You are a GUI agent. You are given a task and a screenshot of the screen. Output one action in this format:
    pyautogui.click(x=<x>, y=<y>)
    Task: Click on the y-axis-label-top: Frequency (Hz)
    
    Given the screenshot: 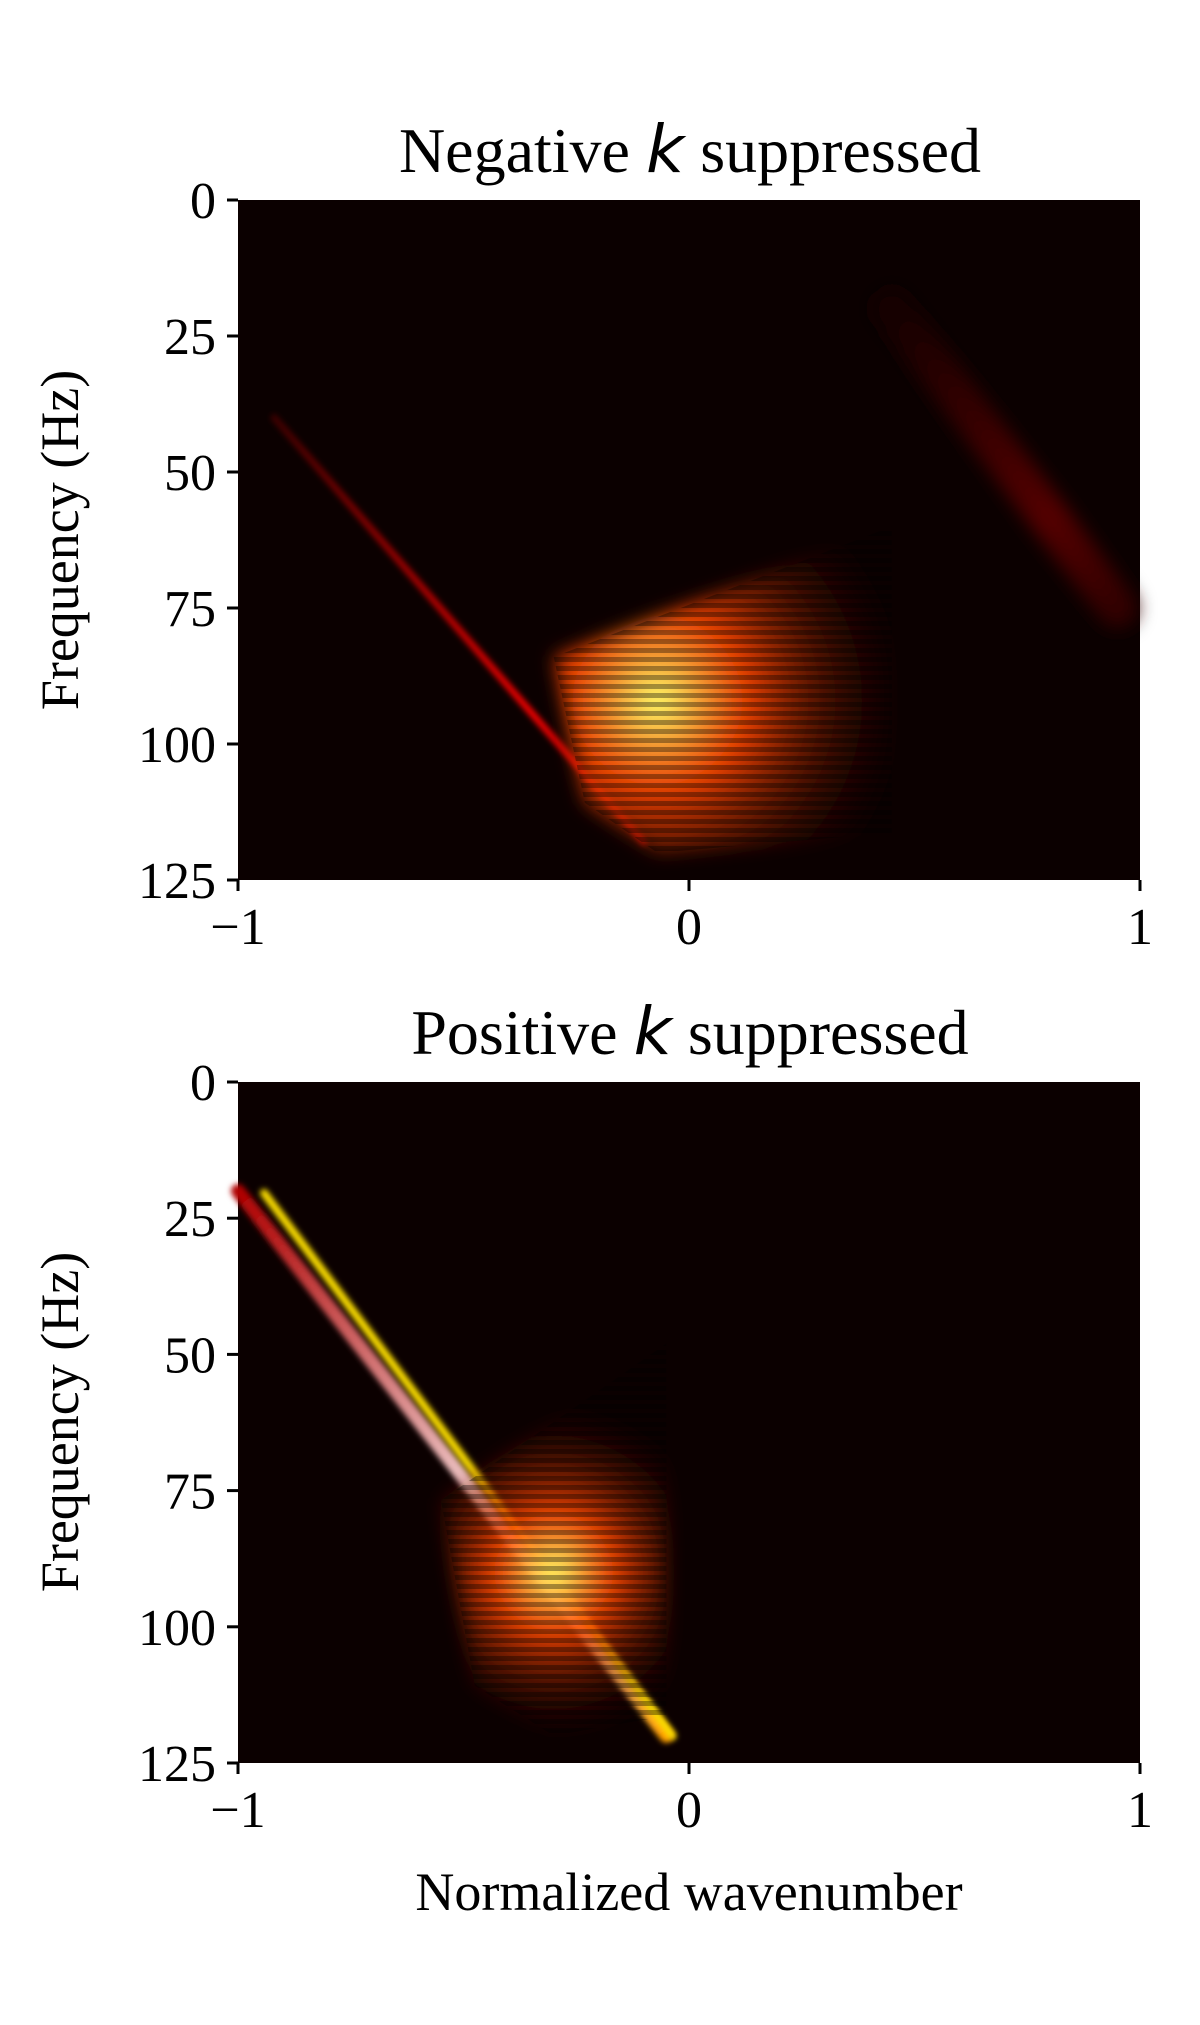 What is the action you would take?
    pyautogui.click(x=60, y=540)
    